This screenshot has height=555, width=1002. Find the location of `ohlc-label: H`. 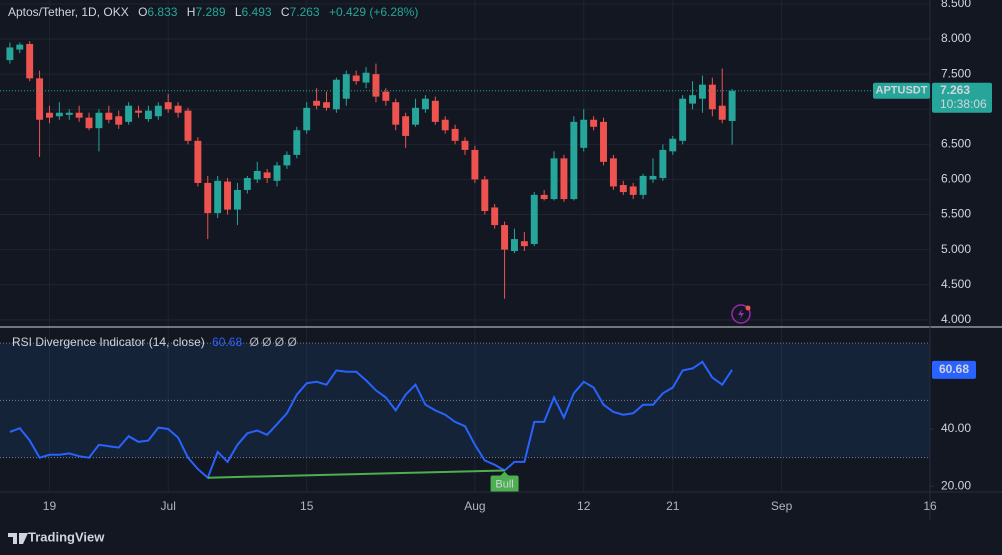

ohlc-label: H is located at coordinates (191, 12).